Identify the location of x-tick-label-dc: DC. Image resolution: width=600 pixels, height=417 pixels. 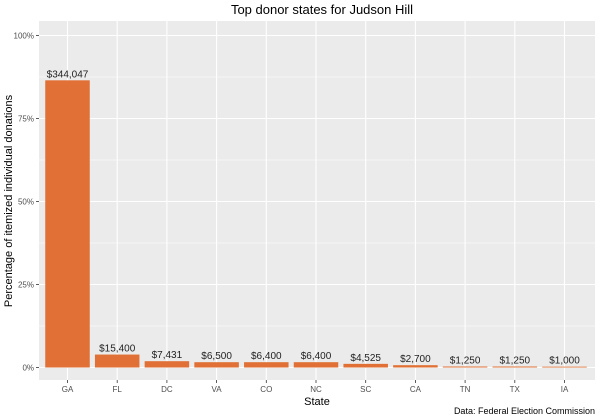
(167, 389).